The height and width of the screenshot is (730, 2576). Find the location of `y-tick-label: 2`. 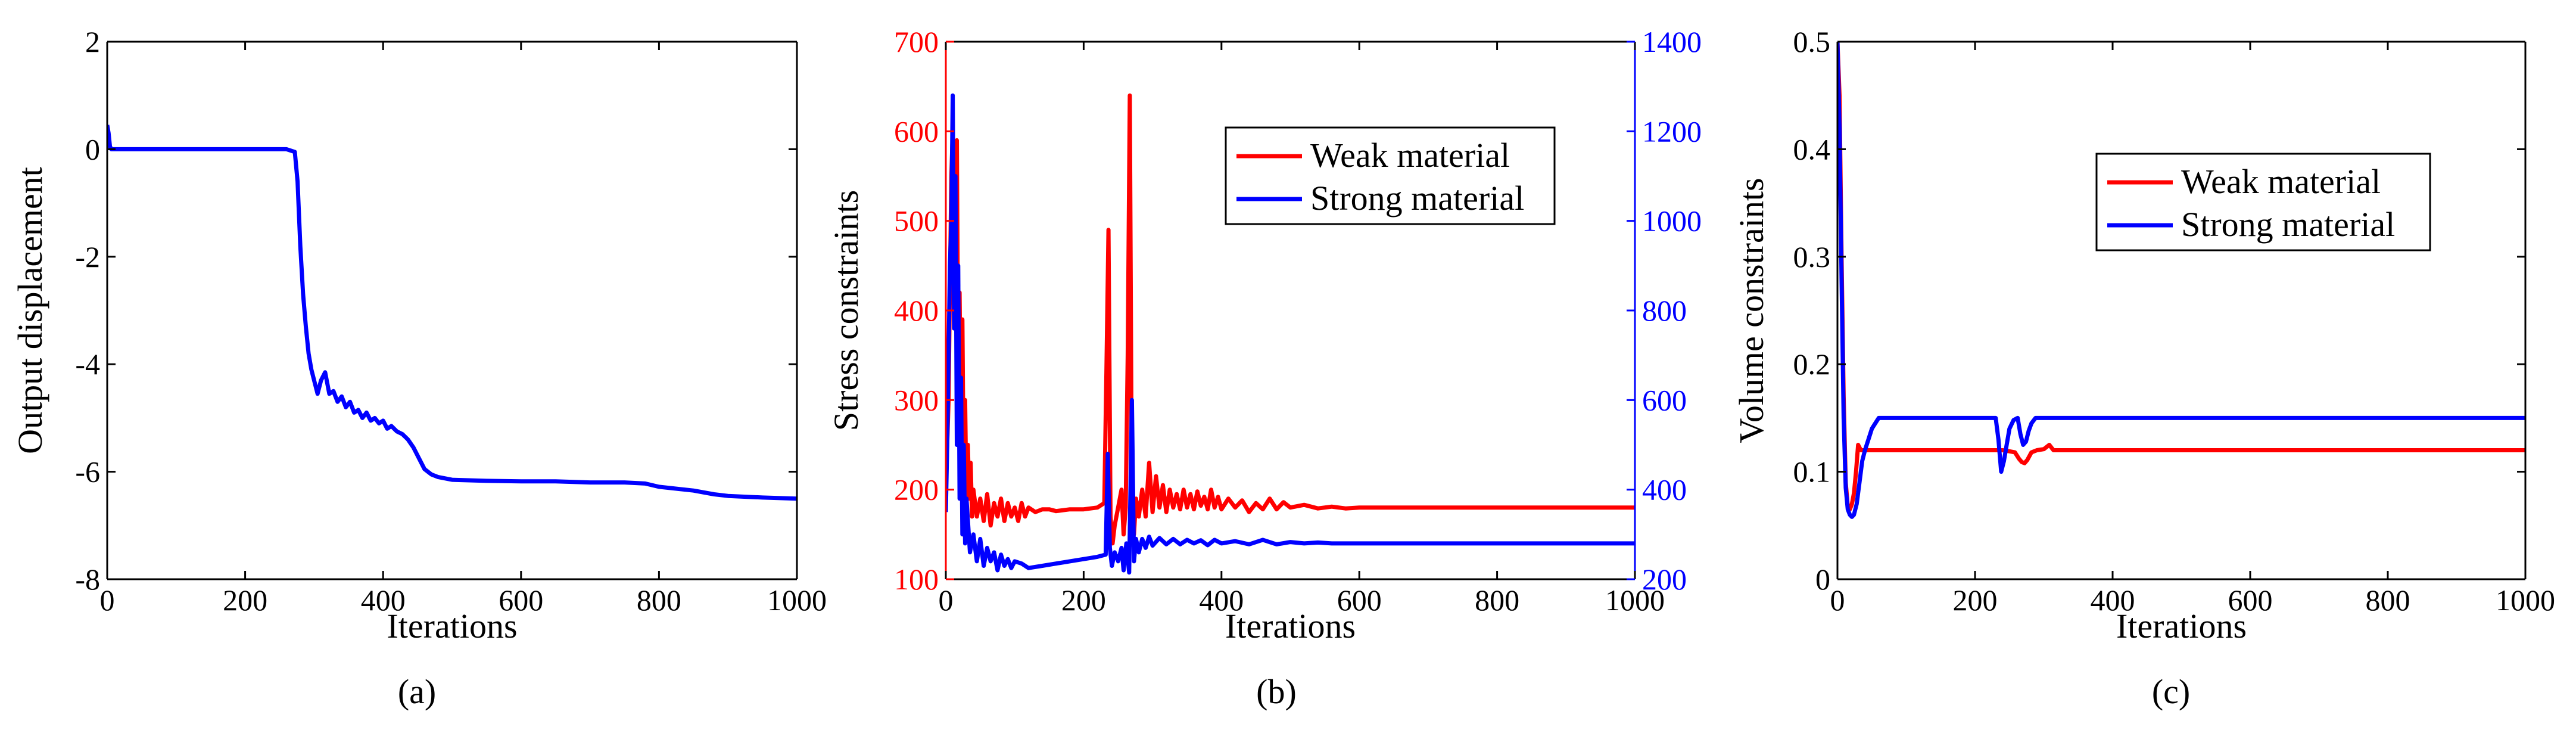

y-tick-label: 2 is located at coordinates (92, 42).